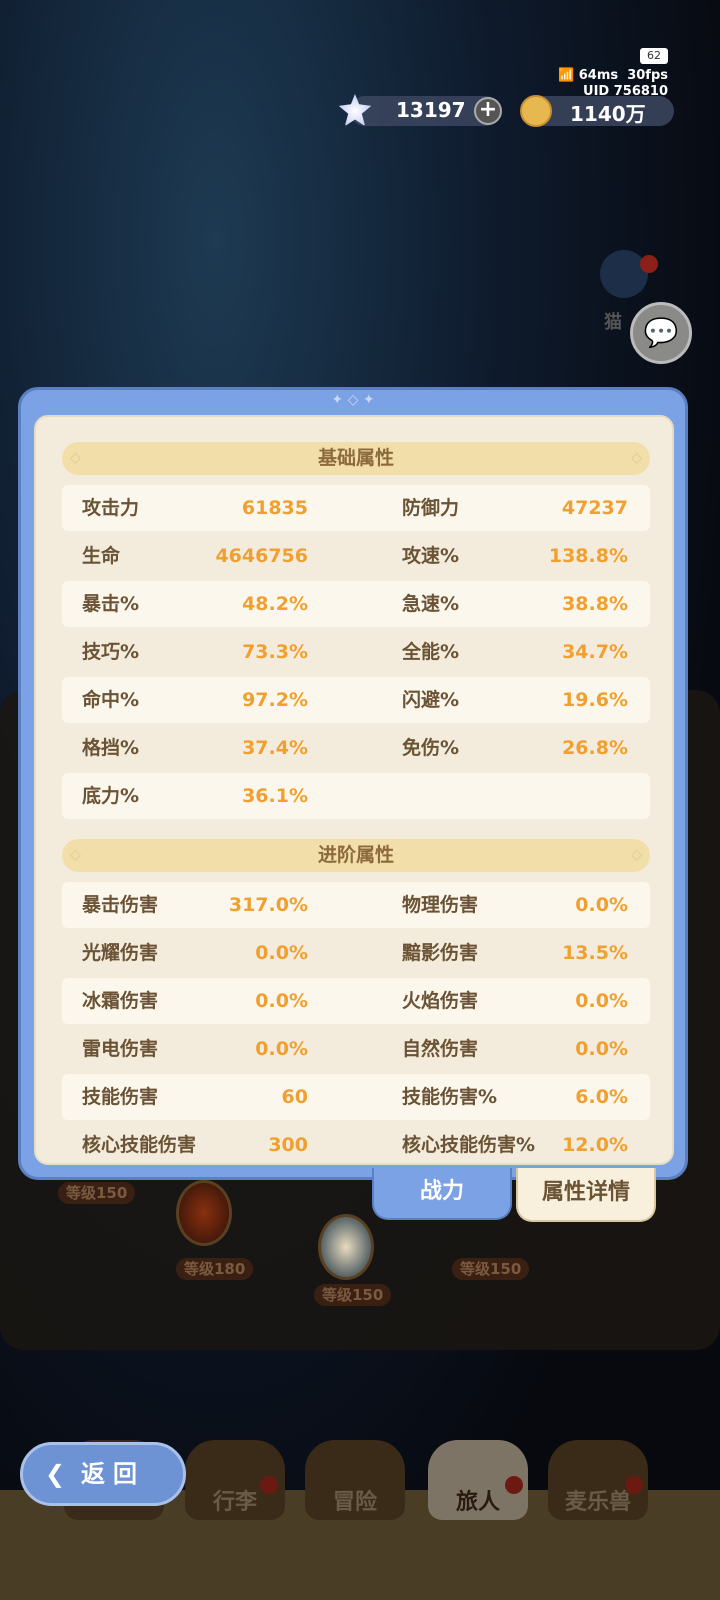  I want to click on attribute-row: 命中% 97.2% 闪避% 19.6%, so click(356, 700).